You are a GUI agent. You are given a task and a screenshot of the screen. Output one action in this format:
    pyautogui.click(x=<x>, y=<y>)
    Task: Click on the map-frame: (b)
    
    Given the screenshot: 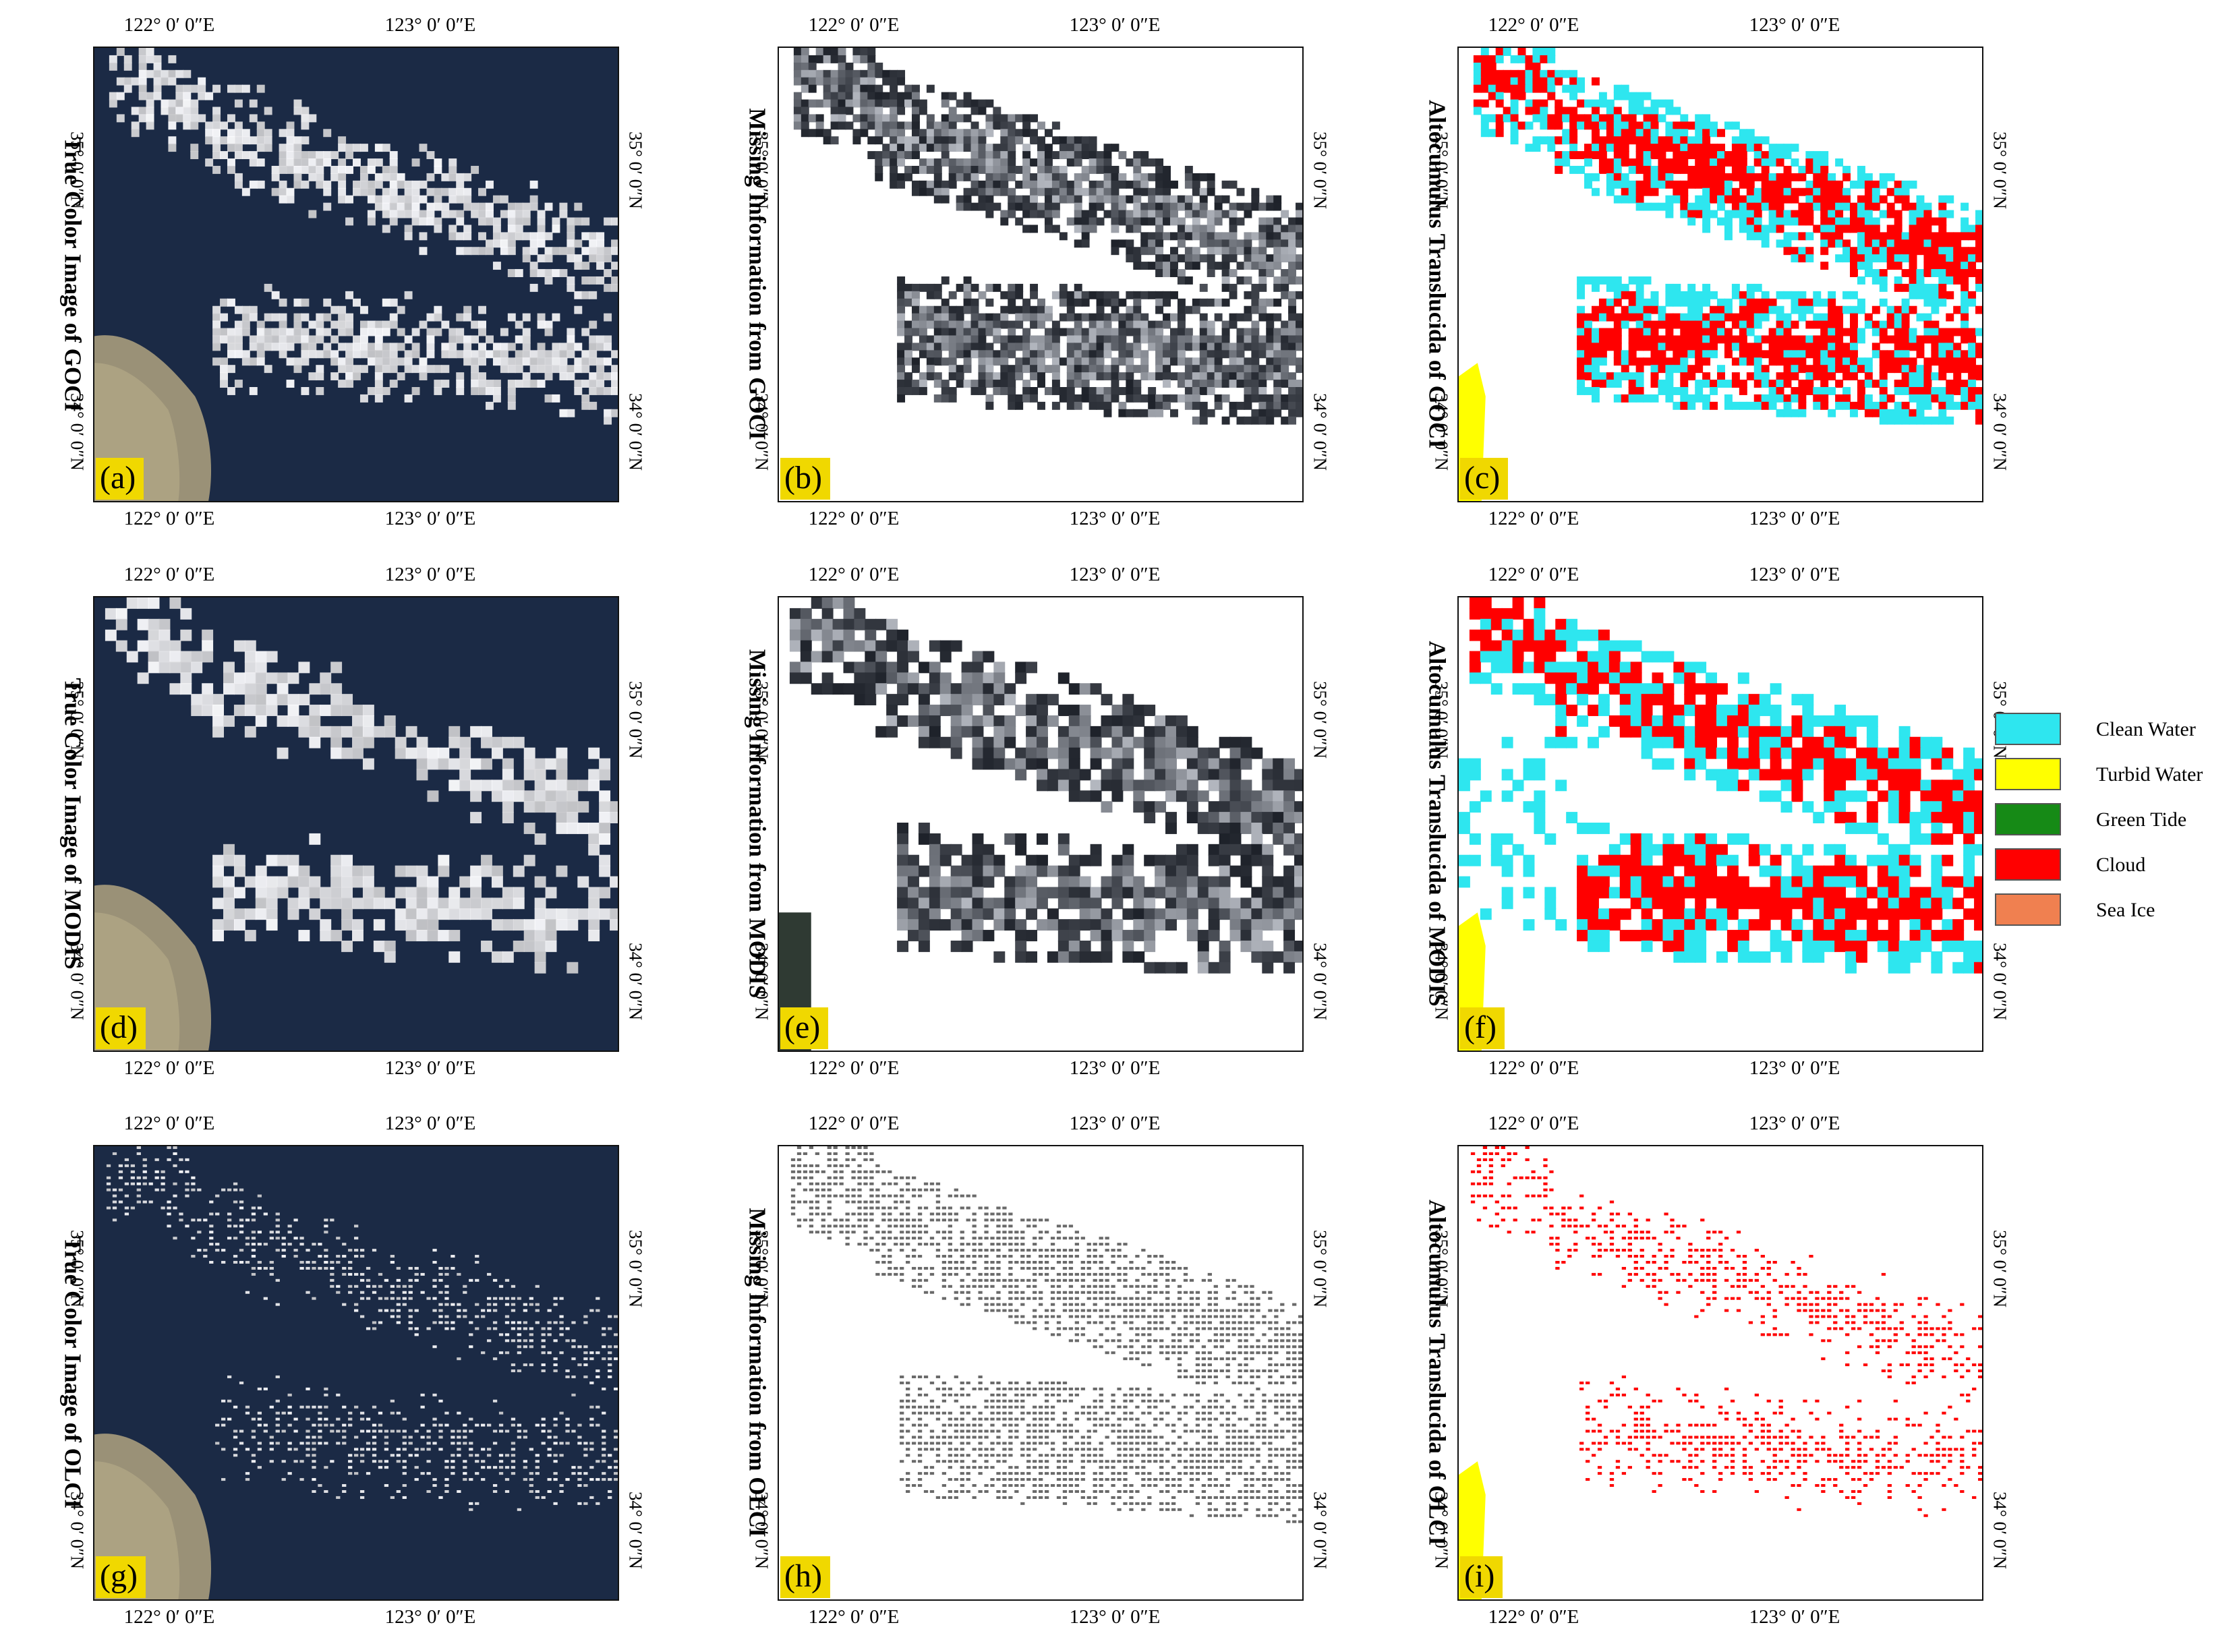 What is the action you would take?
    pyautogui.click(x=1041, y=274)
    